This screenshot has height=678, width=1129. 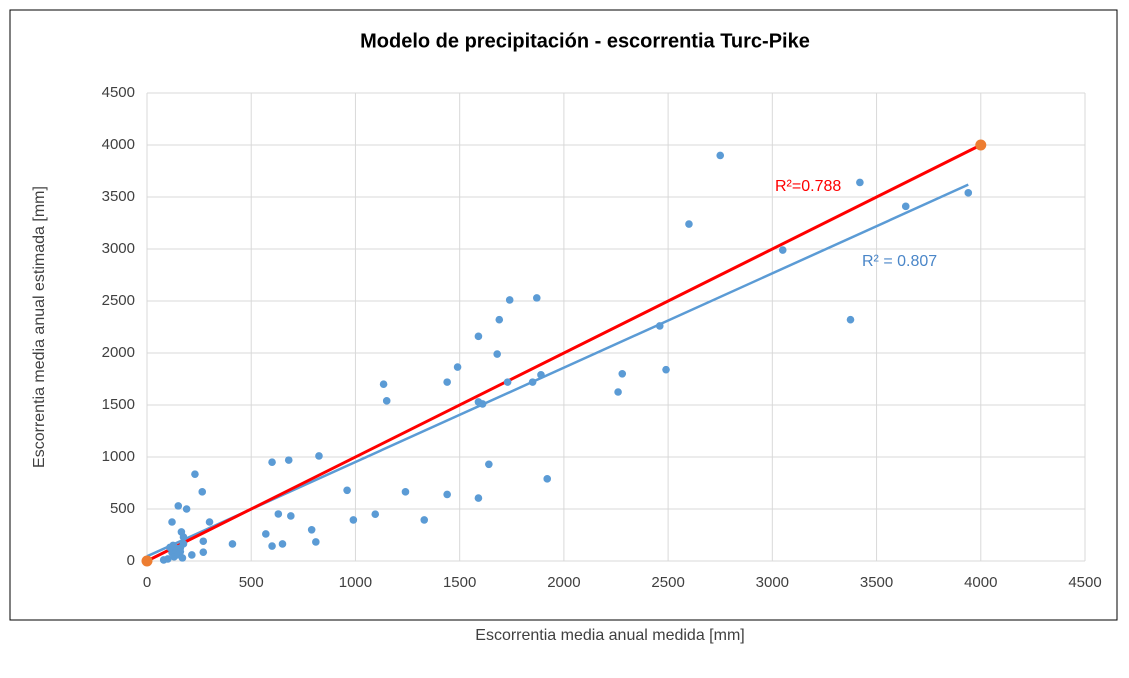 What do you see at coordinates (876, 582) in the screenshot?
I see `x-tick-label: 3500` at bounding box center [876, 582].